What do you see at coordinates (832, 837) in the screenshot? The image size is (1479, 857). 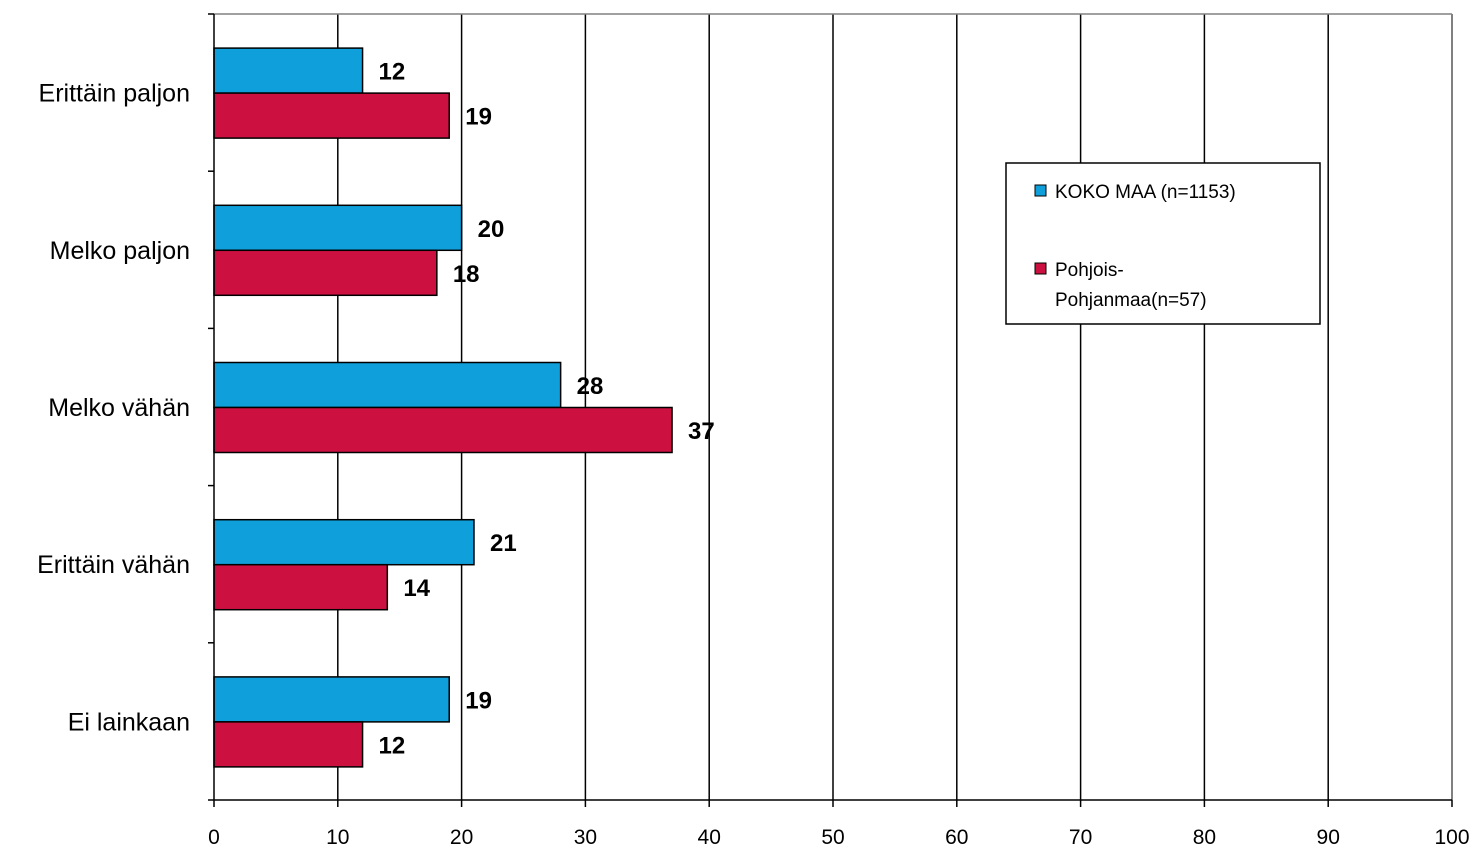 I see `x-tick-label: 50` at bounding box center [832, 837].